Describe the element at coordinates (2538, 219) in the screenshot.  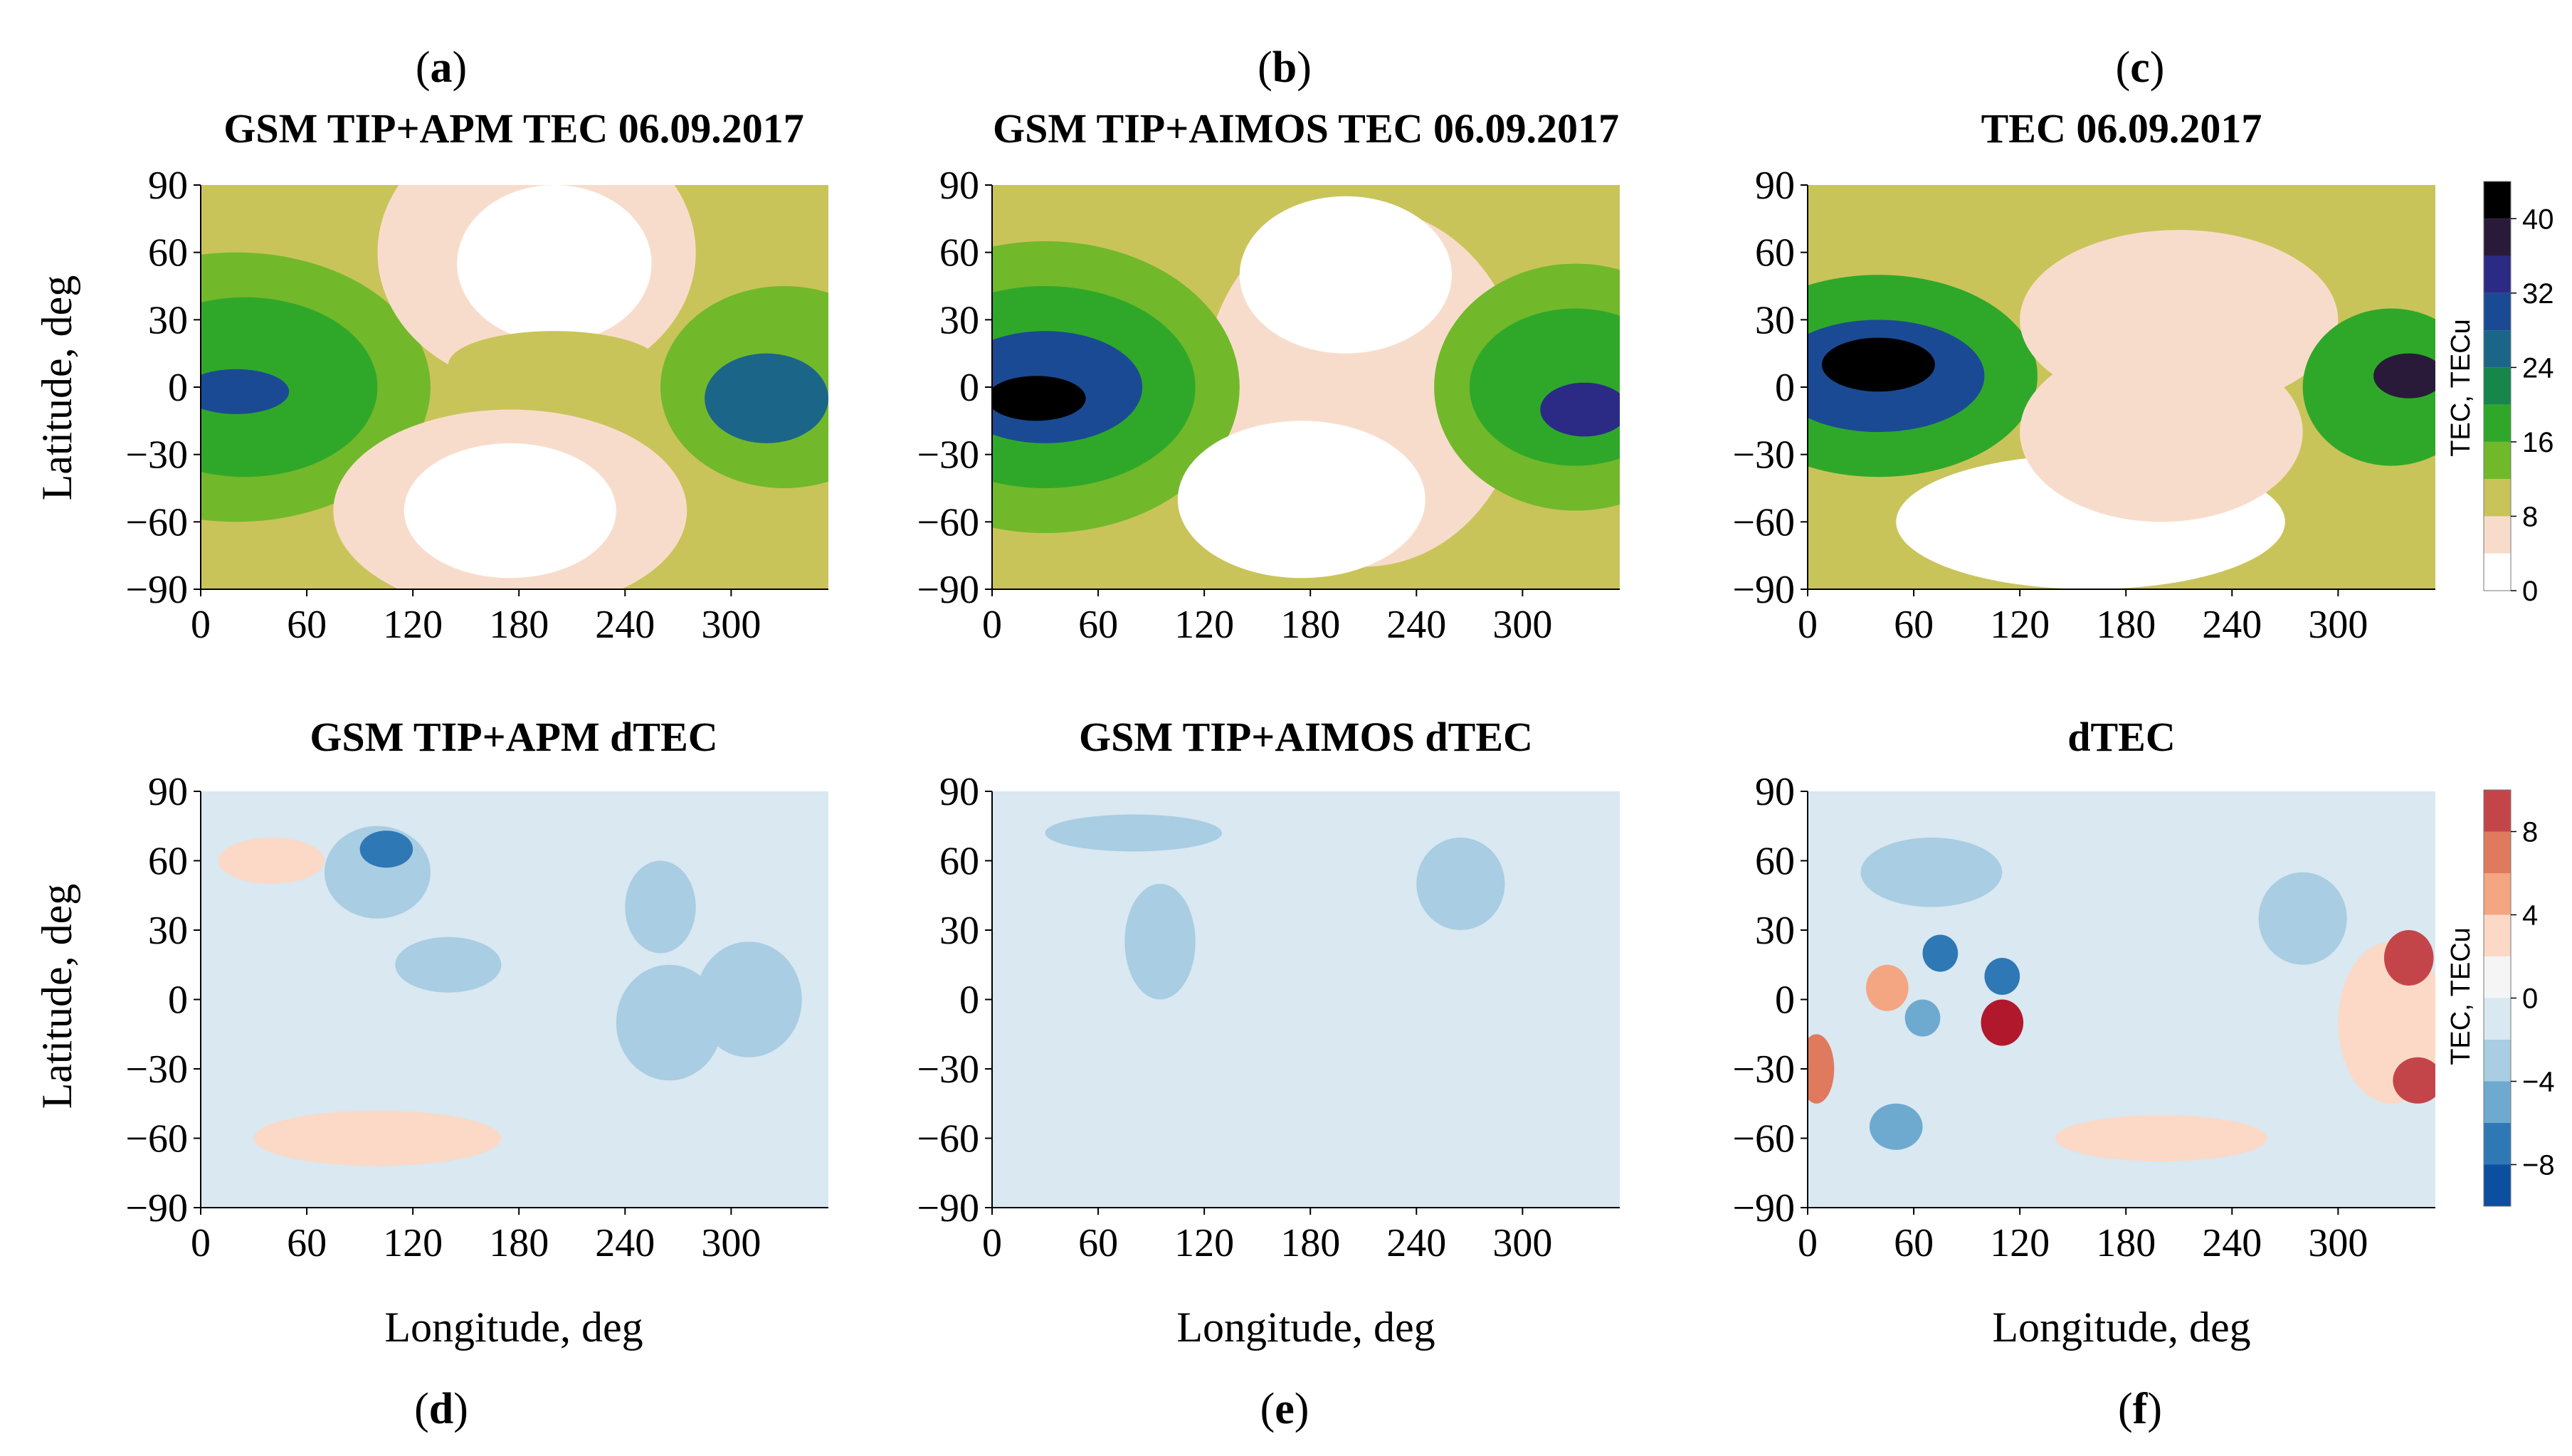
I see `colorbar-tick-label: 40` at that location.